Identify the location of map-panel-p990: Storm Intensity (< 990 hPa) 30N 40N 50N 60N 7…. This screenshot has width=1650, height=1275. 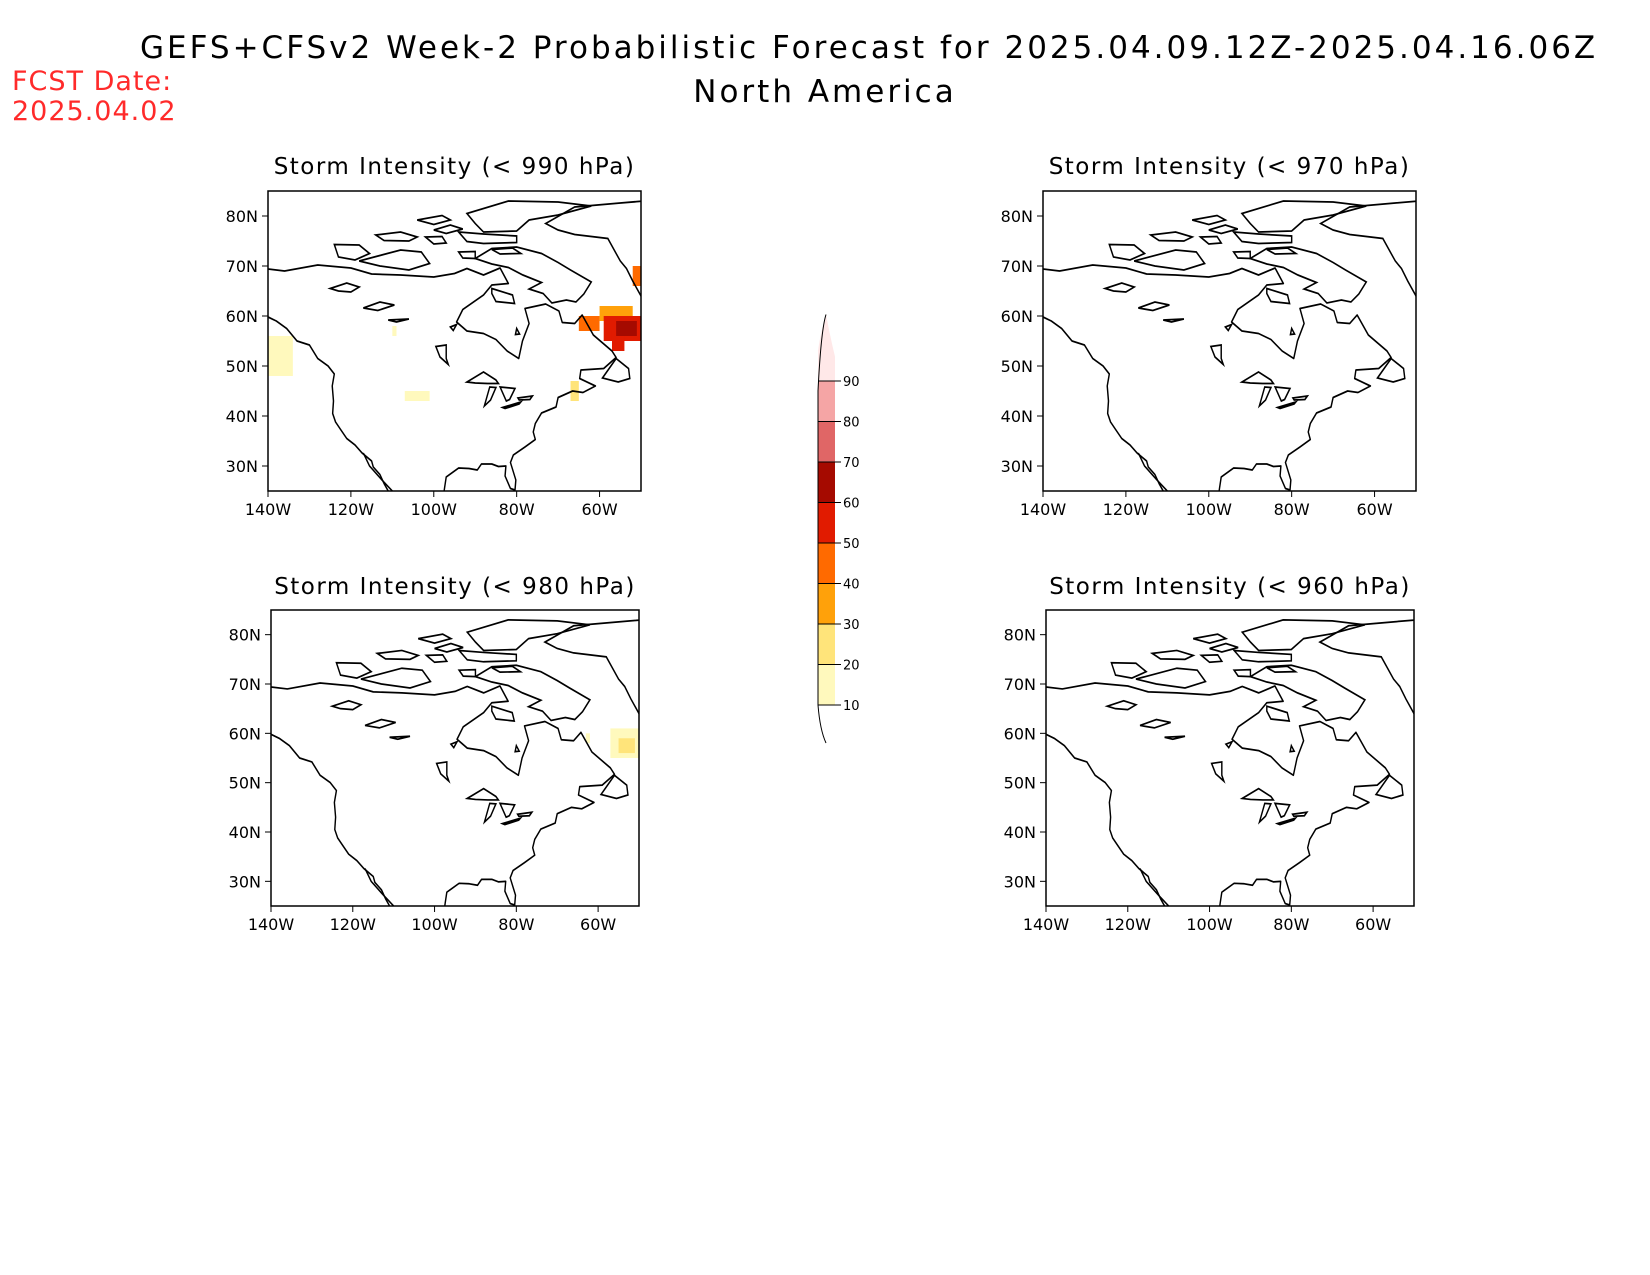
(434, 336).